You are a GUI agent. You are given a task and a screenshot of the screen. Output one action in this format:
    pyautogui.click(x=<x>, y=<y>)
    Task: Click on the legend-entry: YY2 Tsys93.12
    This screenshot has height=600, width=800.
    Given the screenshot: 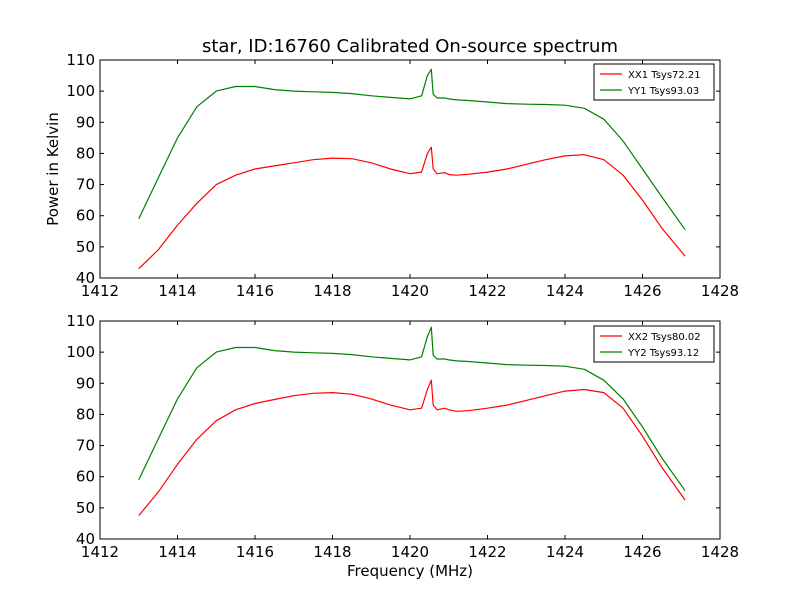 What is the action you would take?
    pyautogui.click(x=663, y=353)
    